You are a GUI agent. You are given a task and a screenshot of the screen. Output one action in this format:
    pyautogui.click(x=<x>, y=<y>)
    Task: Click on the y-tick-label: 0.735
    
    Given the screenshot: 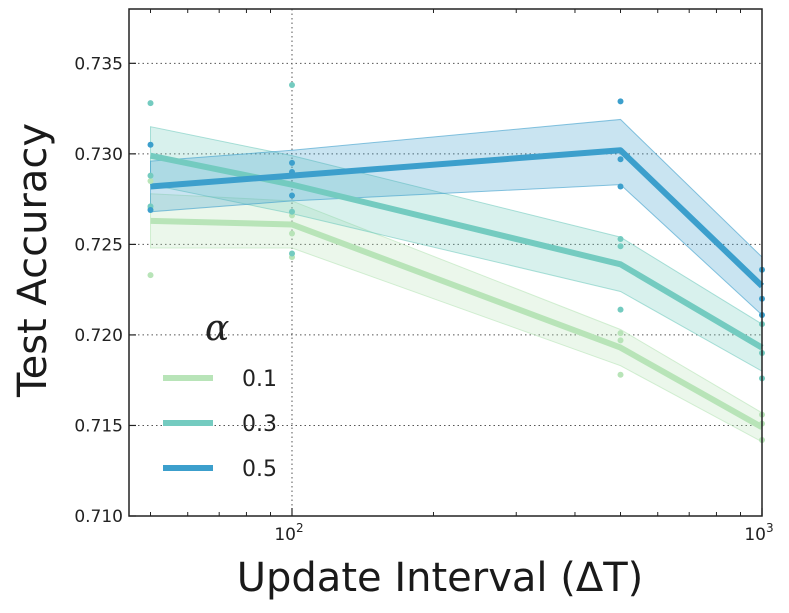 What is the action you would take?
    pyautogui.click(x=98, y=64)
    